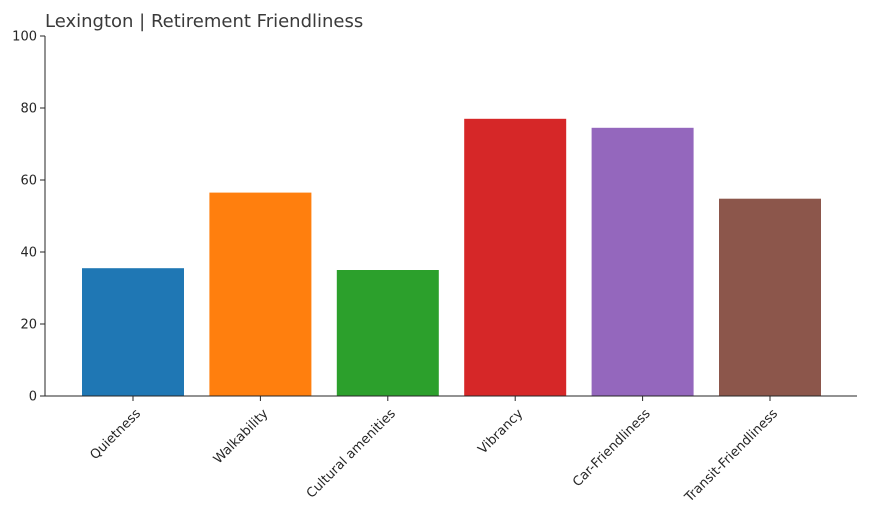  What do you see at coordinates (33, 397) in the screenshot?
I see `y-tick-label: 0` at bounding box center [33, 397].